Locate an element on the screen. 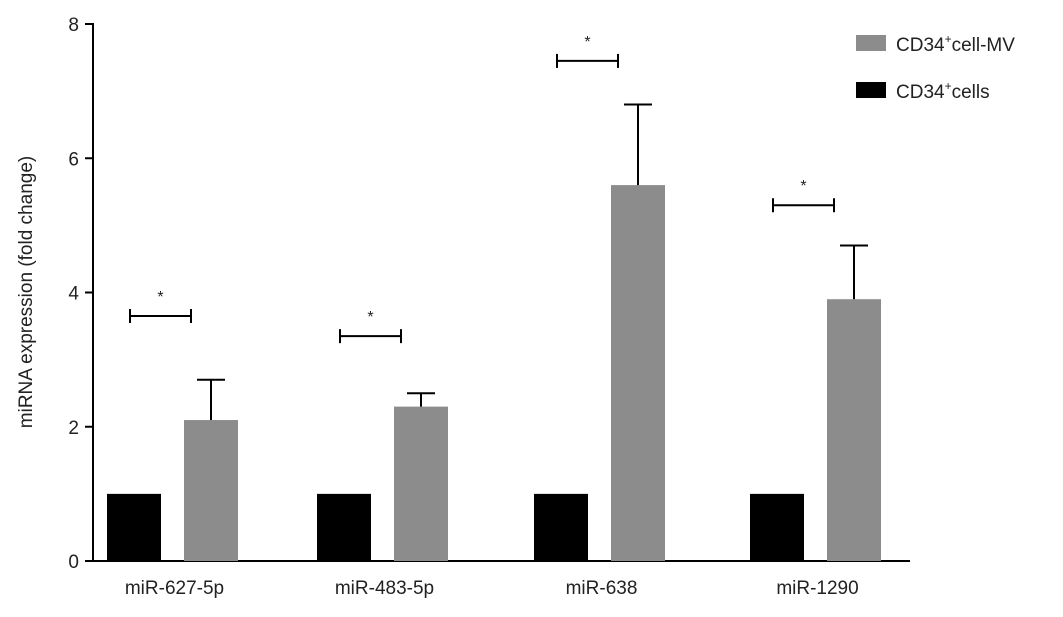 The image size is (1063, 617). y-tick-label: 6 is located at coordinates (73, 159).